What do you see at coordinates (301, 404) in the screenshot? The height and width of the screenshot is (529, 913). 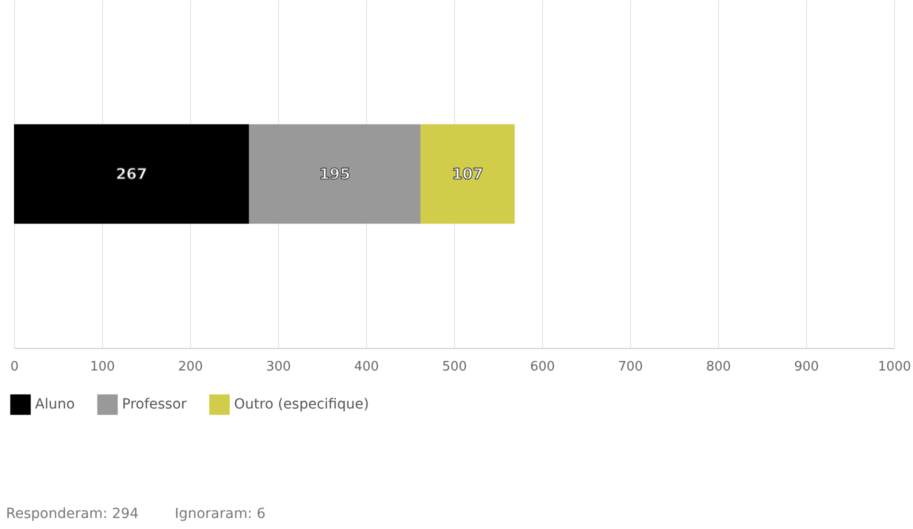 I see `legend-label: Outro (especifique)` at bounding box center [301, 404].